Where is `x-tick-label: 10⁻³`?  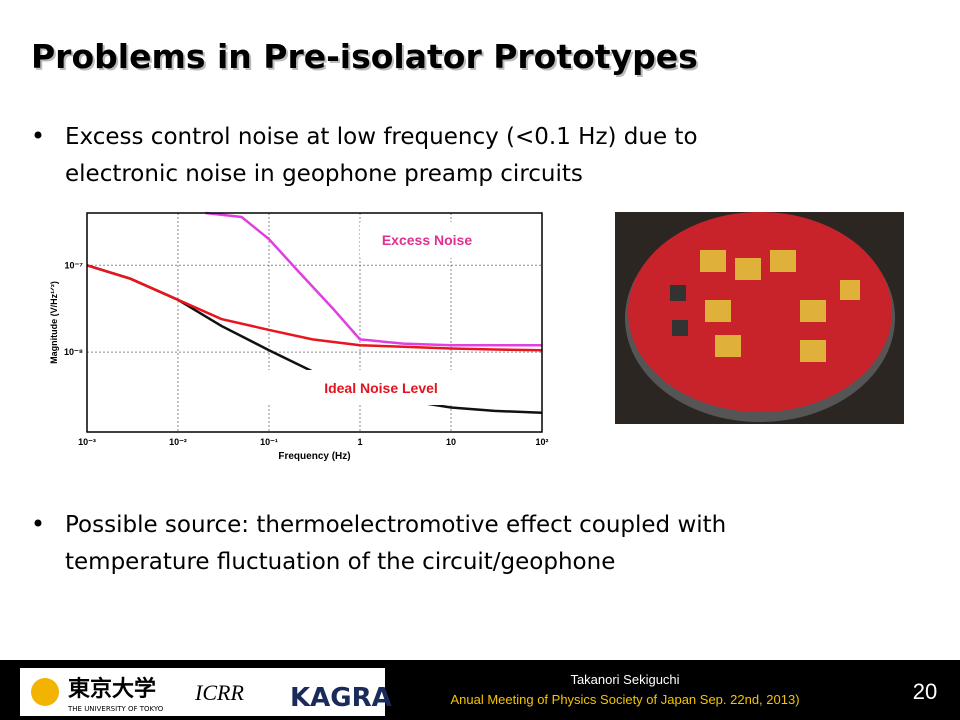 x-tick-label: 10⁻³ is located at coordinates (87, 442).